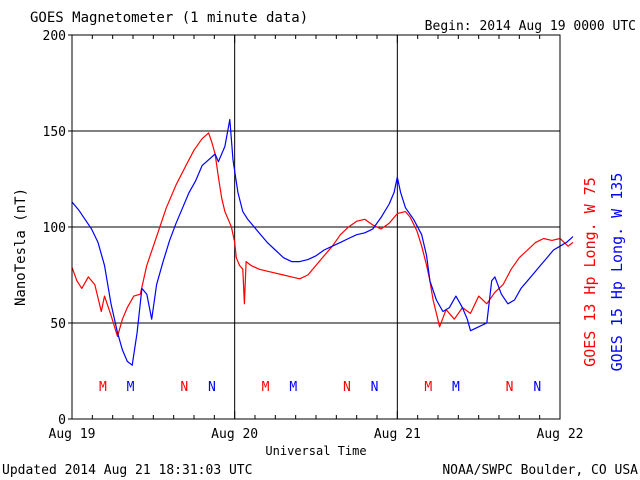 This screenshot has width=640, height=480. Describe the element at coordinates (54, 36) in the screenshot. I see `y-tick-label: 200` at that location.